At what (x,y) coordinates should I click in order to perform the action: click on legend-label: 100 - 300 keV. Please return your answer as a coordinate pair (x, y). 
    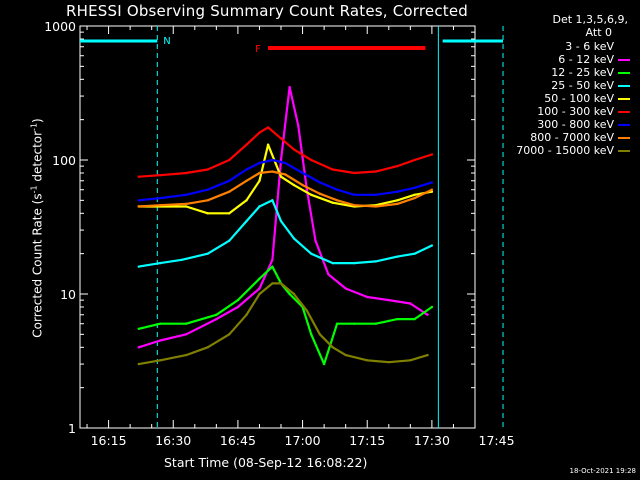
    Looking at the image, I should click on (575, 111).